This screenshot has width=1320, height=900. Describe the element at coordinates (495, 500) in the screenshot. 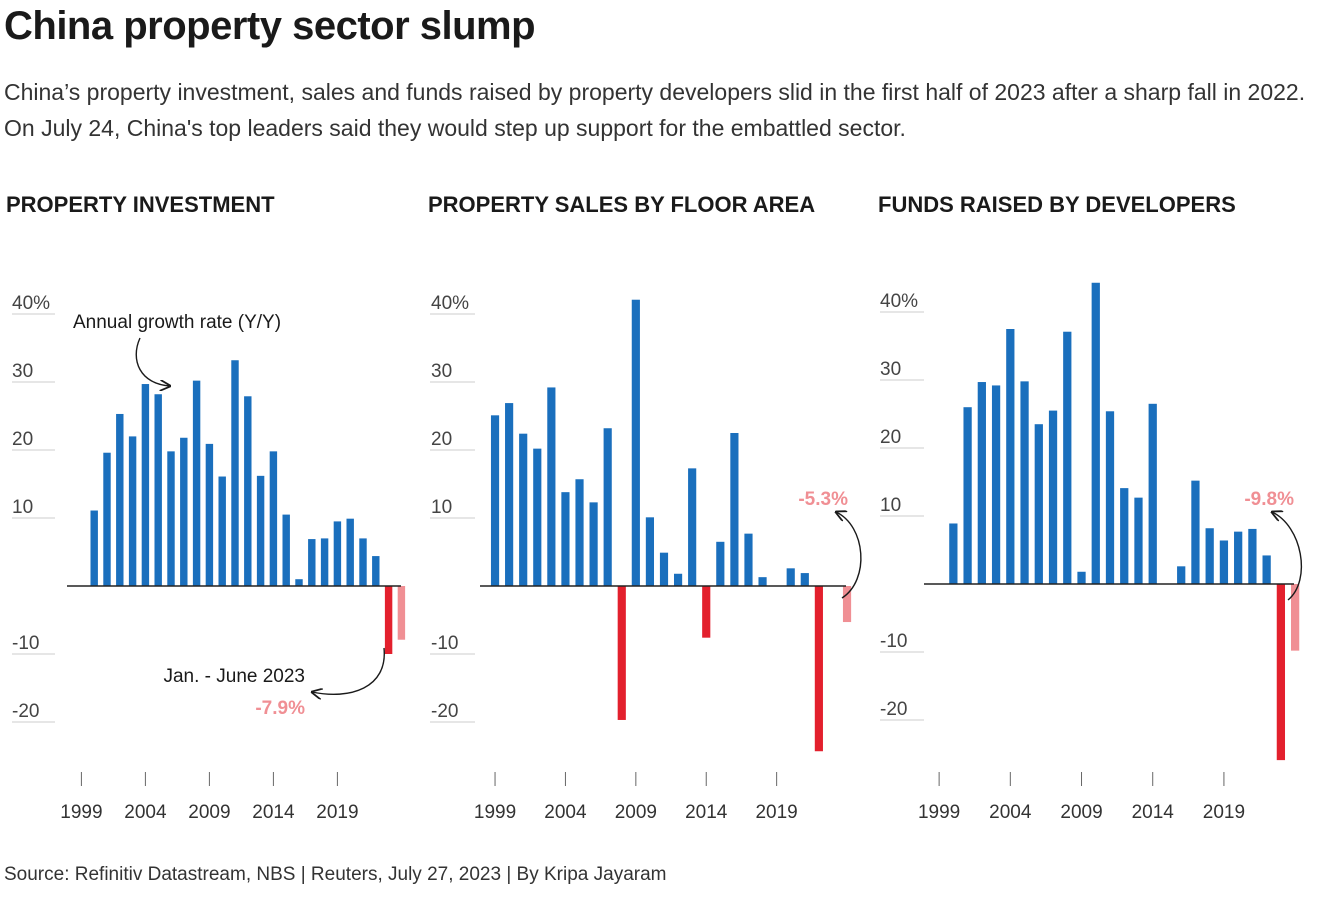

I see `bar-1999` at that location.